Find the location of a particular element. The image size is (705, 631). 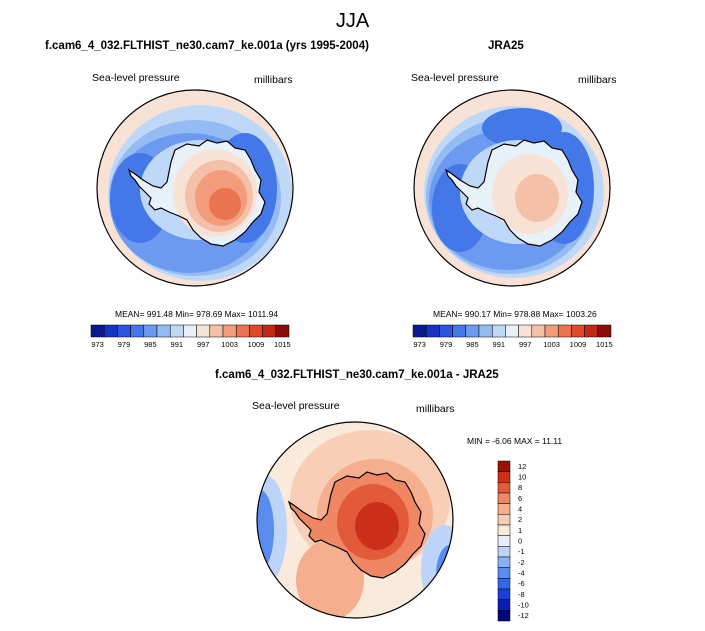

model-cbar-tick-label-1: 979 is located at coordinates (124, 344).